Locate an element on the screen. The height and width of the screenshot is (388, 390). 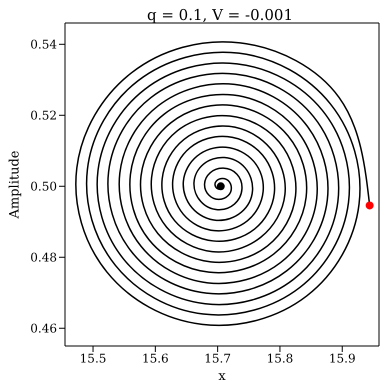
y-axis-title: Amplitude is located at coordinates (15, 185).